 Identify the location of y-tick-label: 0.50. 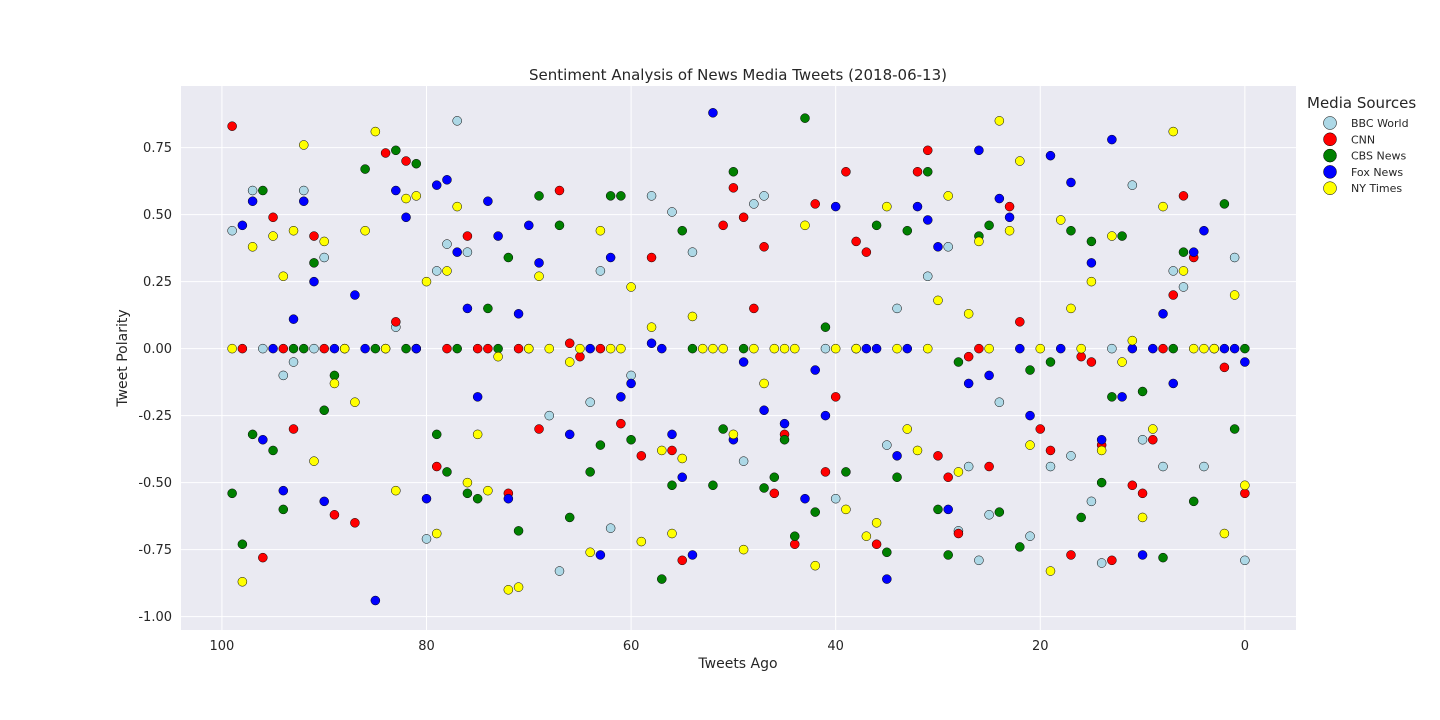
(157, 215).